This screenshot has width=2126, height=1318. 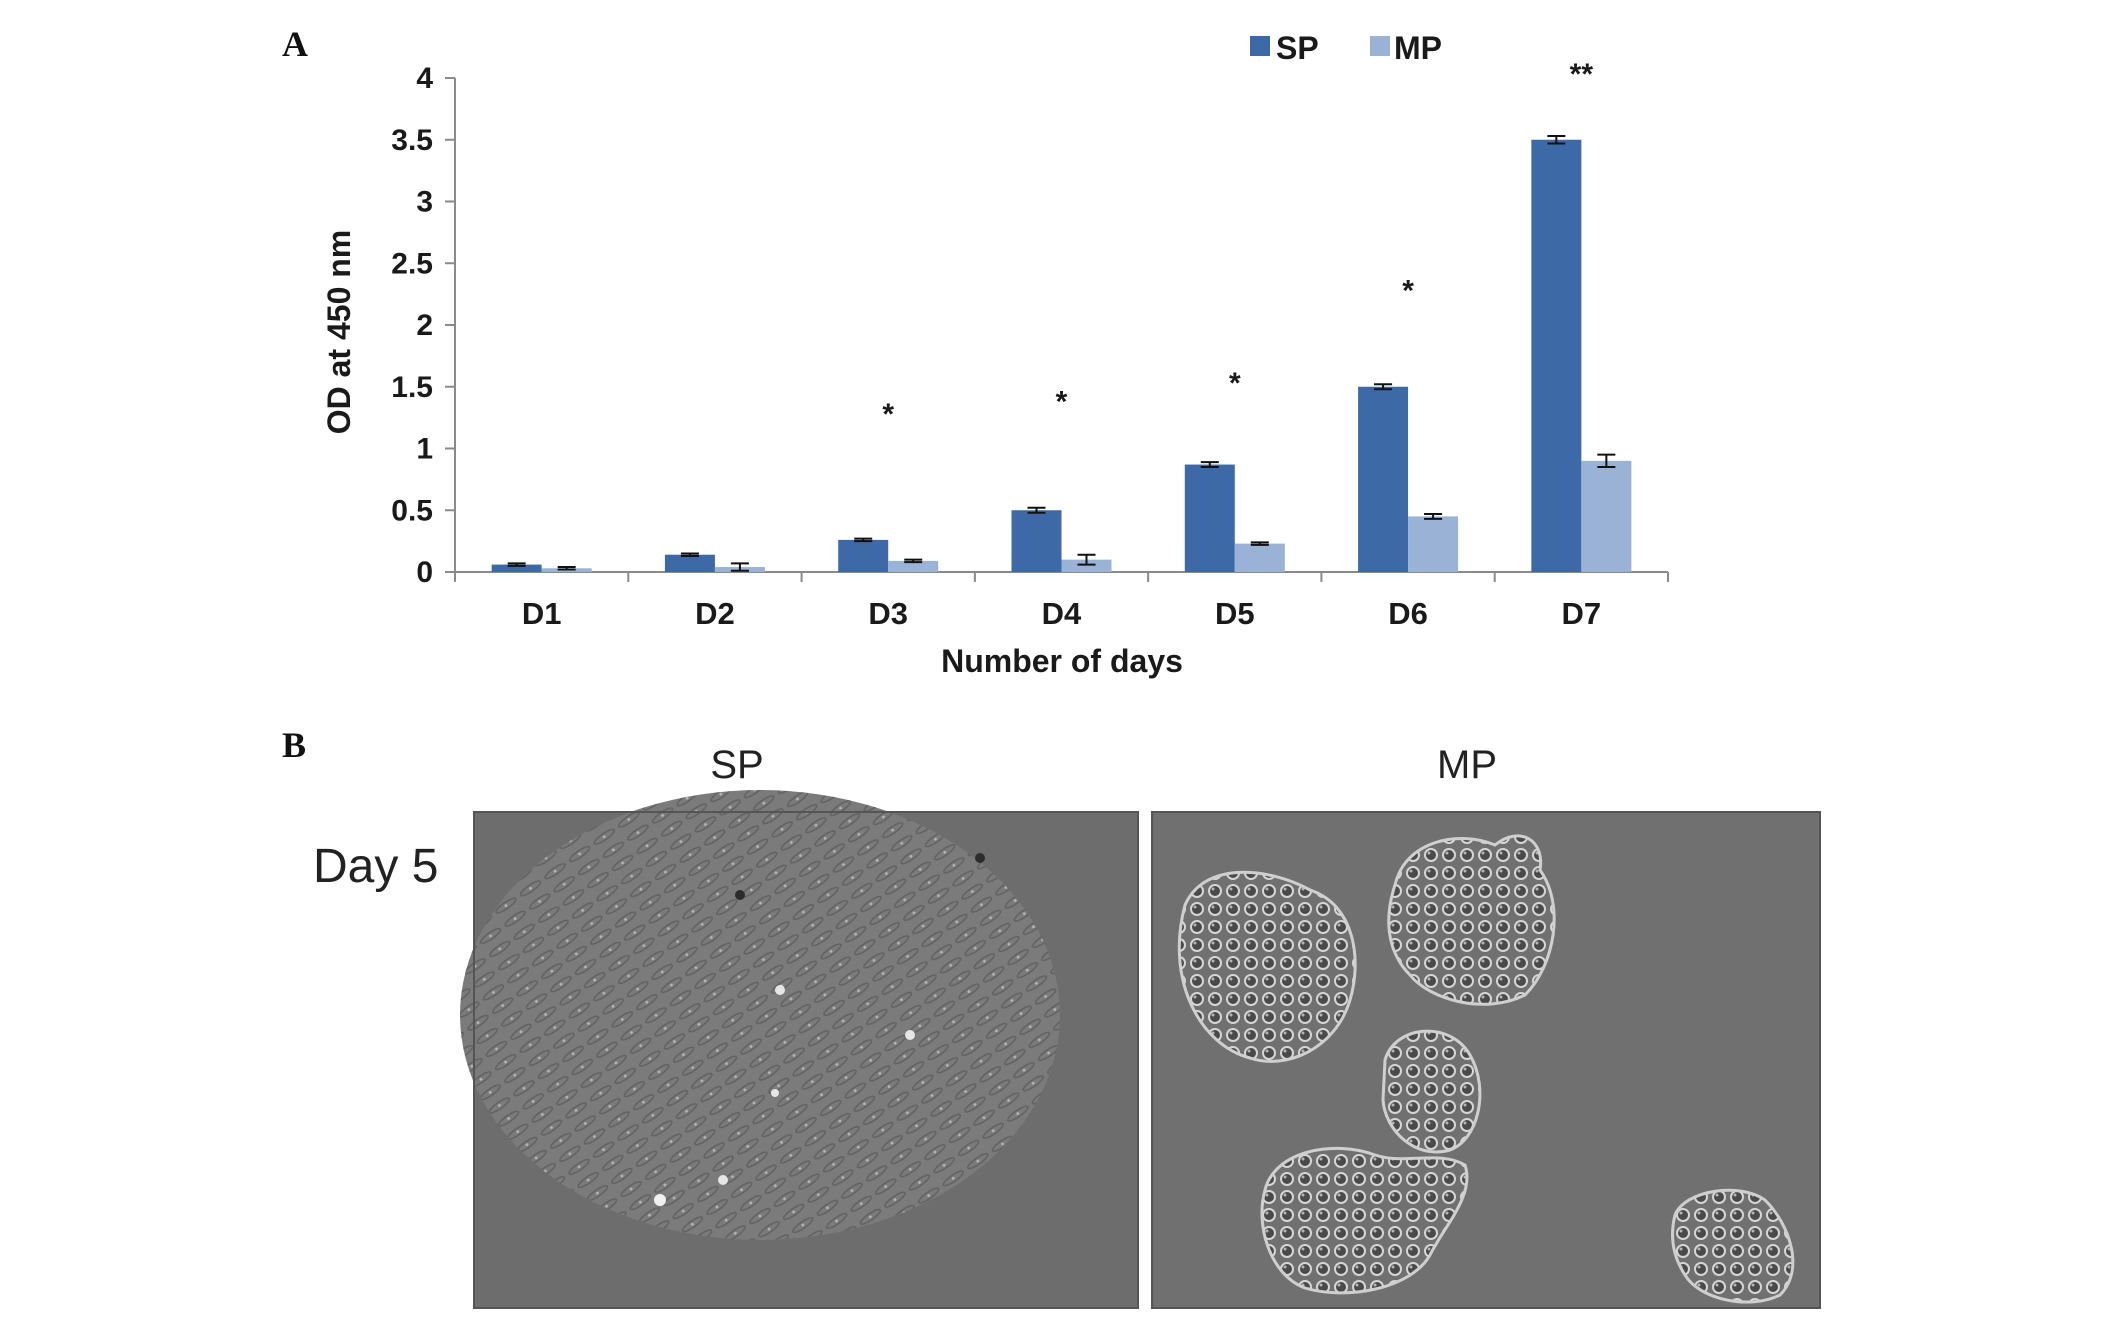 What do you see at coordinates (516, 564) in the screenshot?
I see `error-bar-sp-d1` at bounding box center [516, 564].